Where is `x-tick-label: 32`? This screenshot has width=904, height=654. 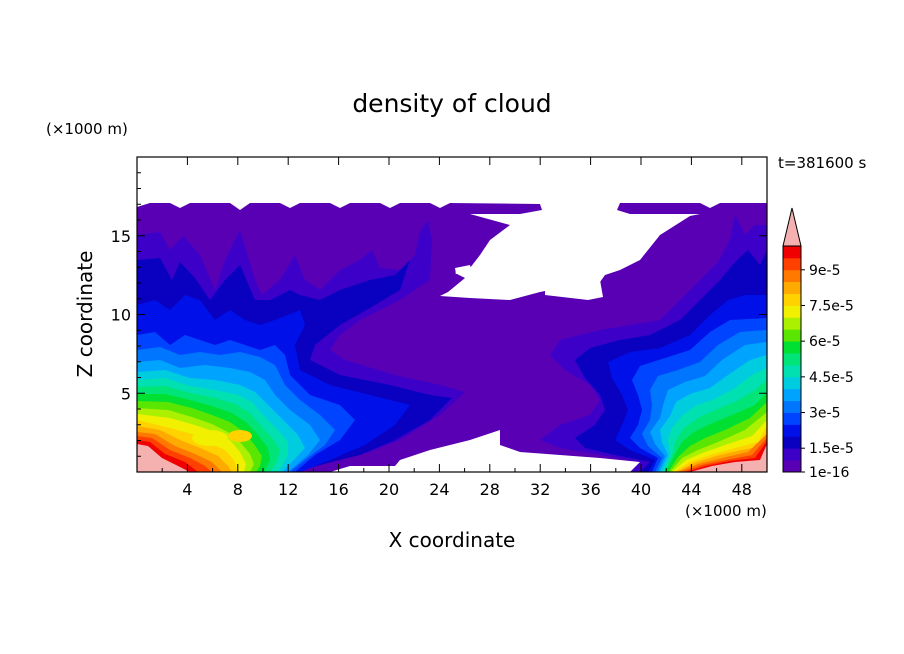
x-tick-label: 32 is located at coordinates (540, 489).